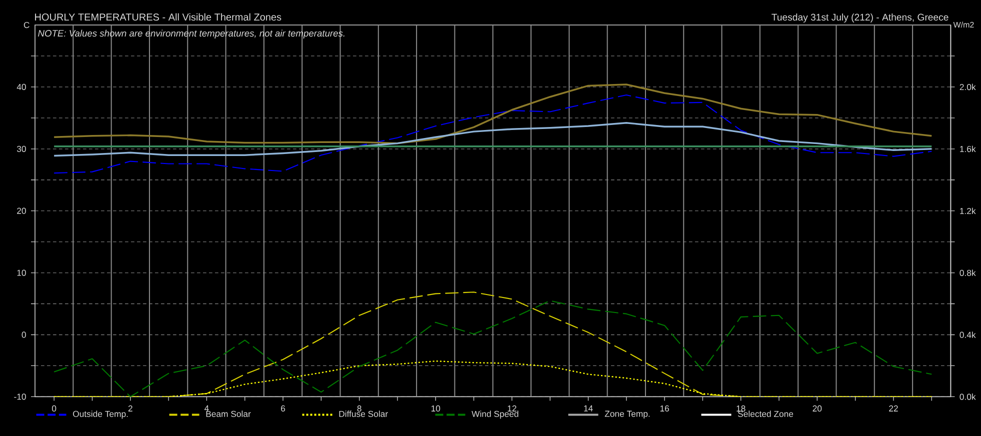 This screenshot has width=981, height=436. Describe the element at coordinates (664, 408) in the screenshot. I see `x-tick-label: 16` at that location.